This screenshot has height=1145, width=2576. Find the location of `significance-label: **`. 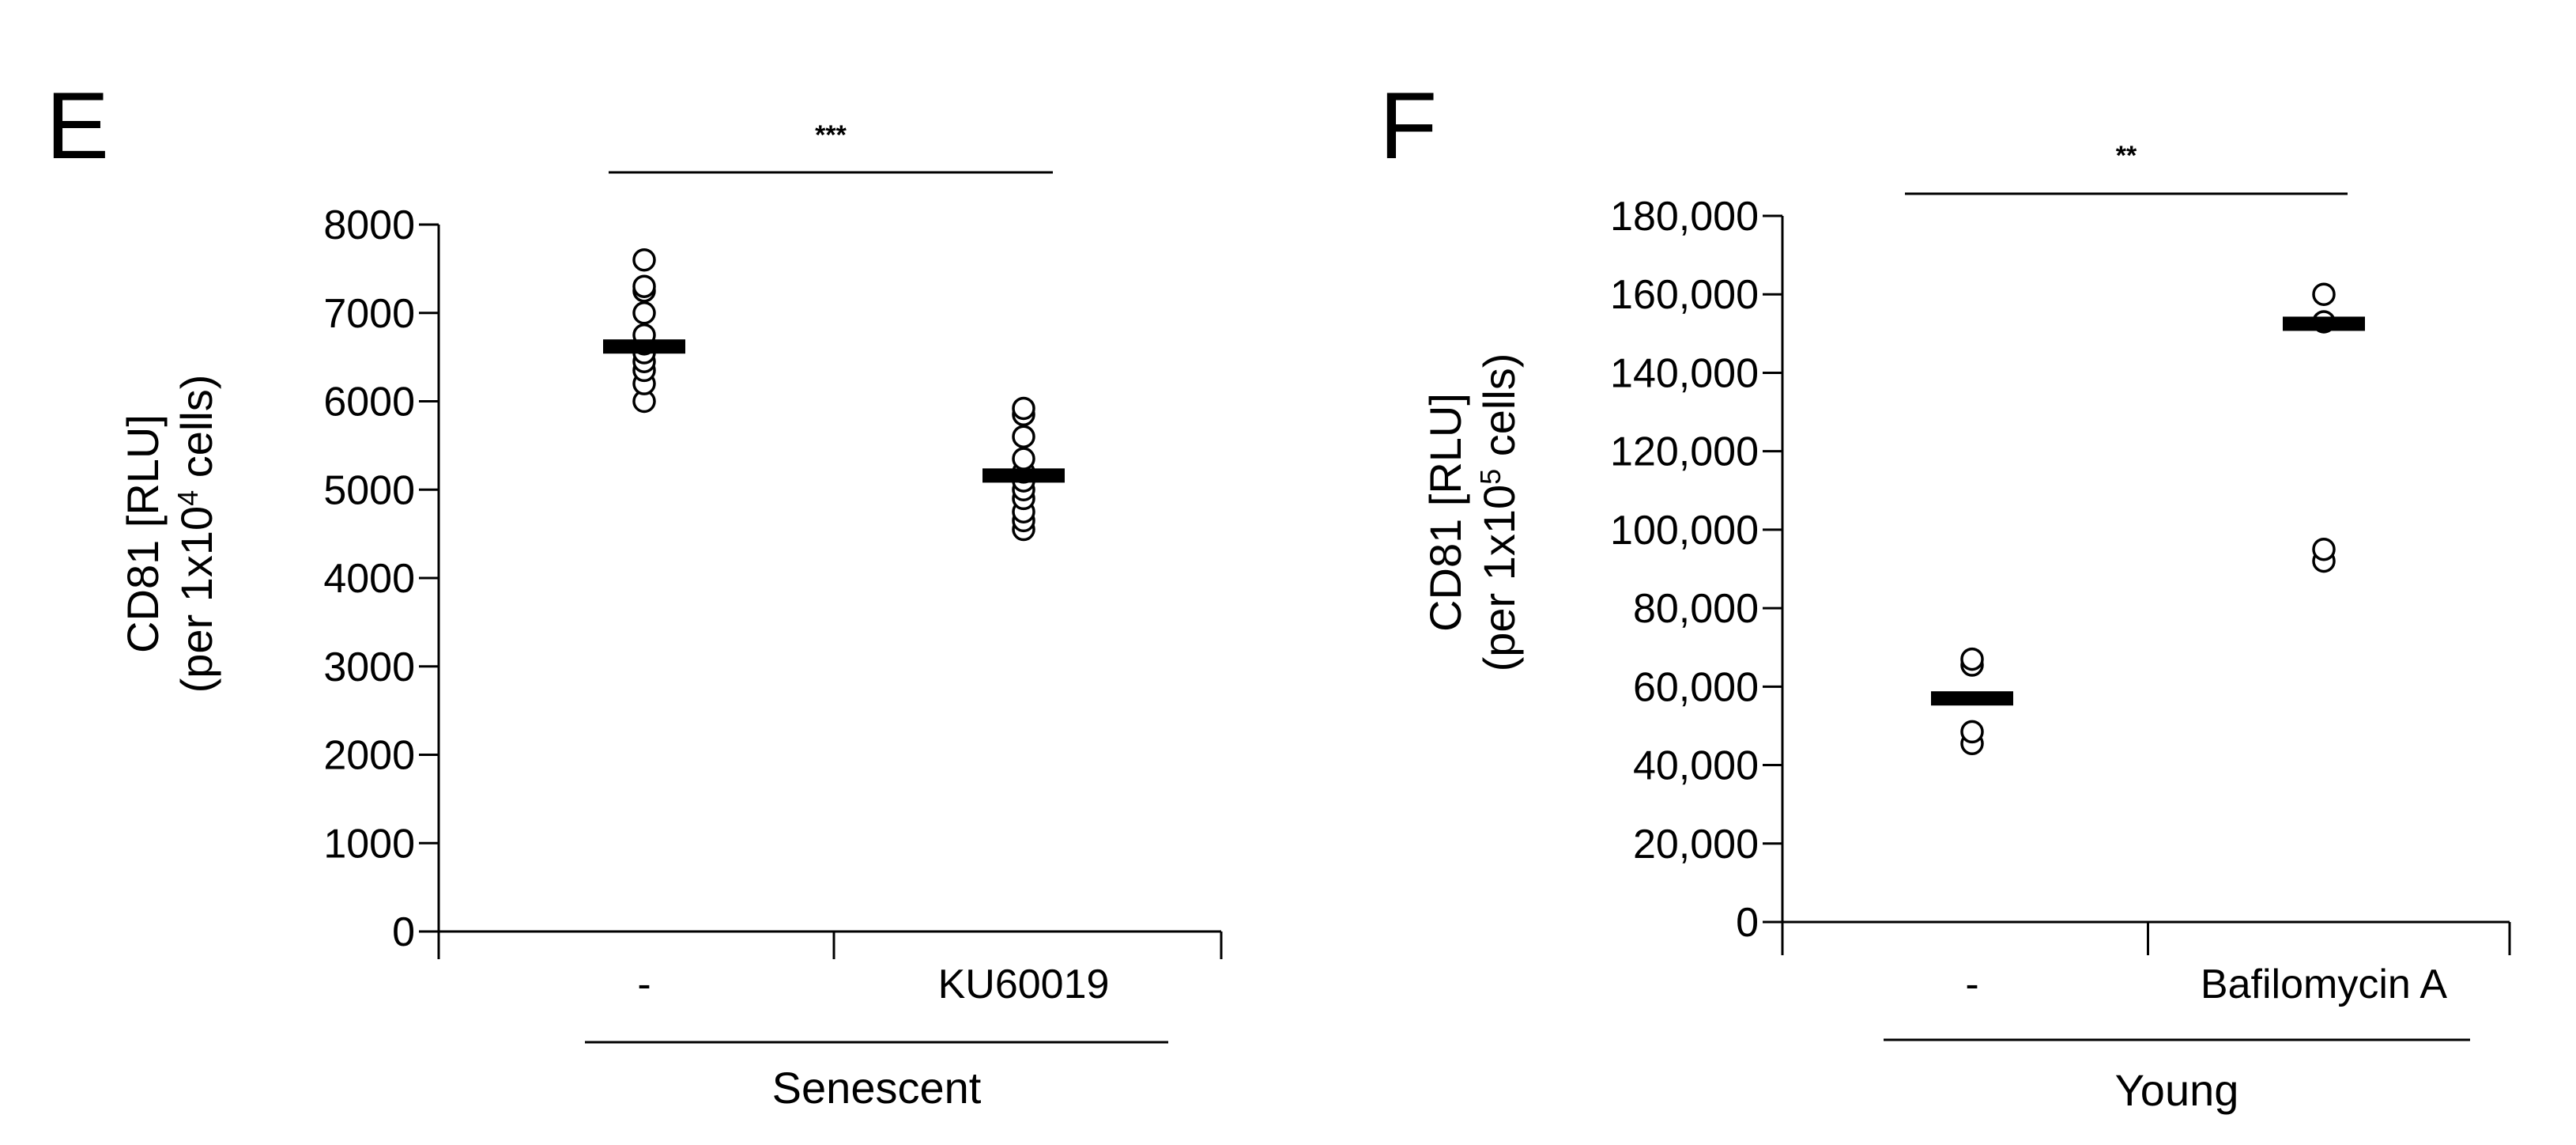

significance-label: ** is located at coordinates (2126, 156).